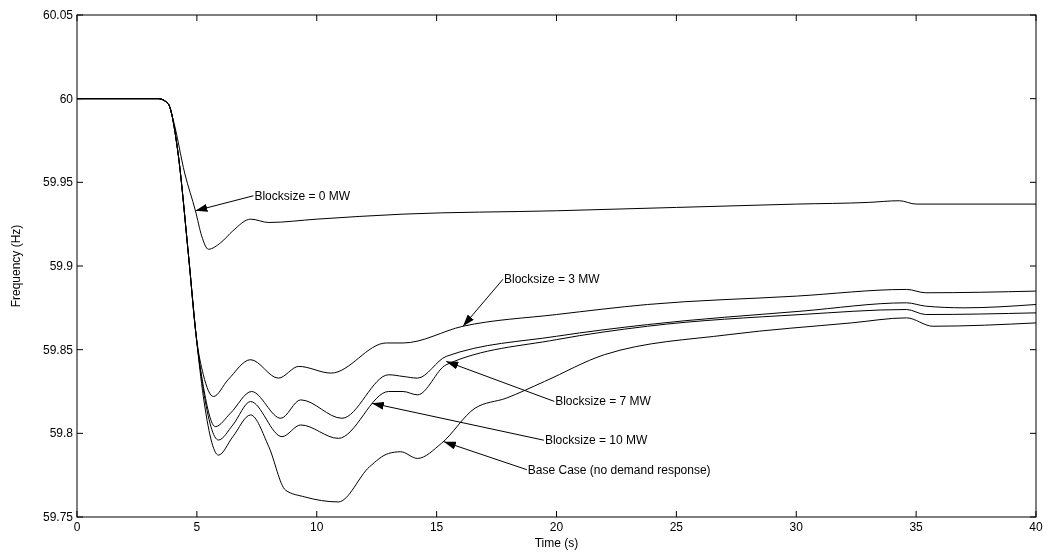 This screenshot has width=1056, height=559. Describe the element at coordinates (556, 543) in the screenshot. I see `x-axis-title: Time (s)` at that location.